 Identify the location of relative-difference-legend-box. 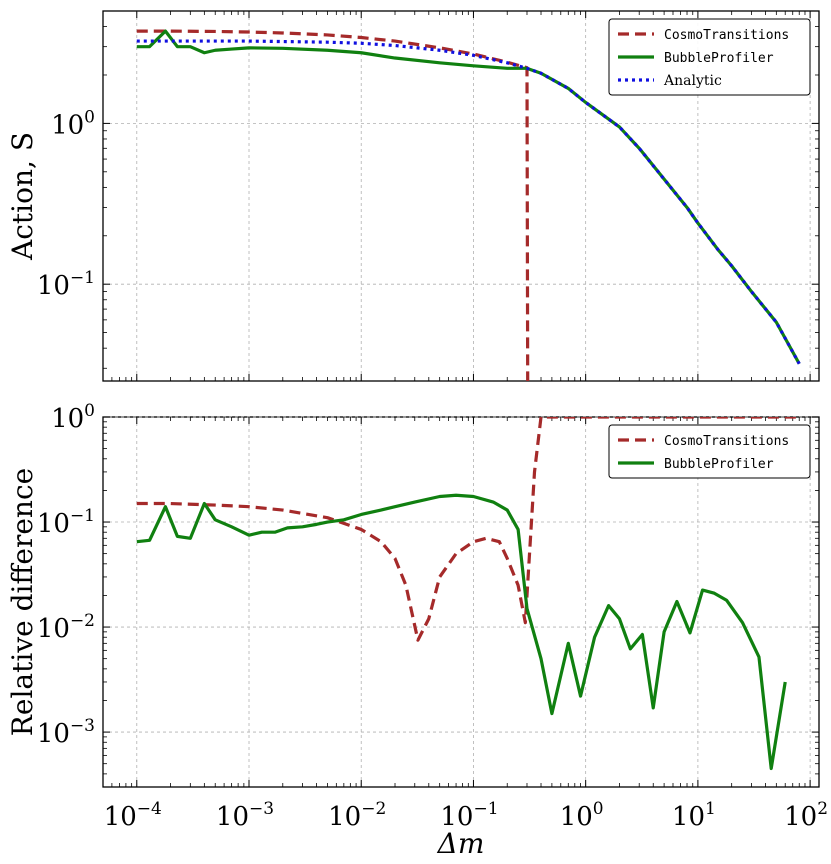
(709, 451).